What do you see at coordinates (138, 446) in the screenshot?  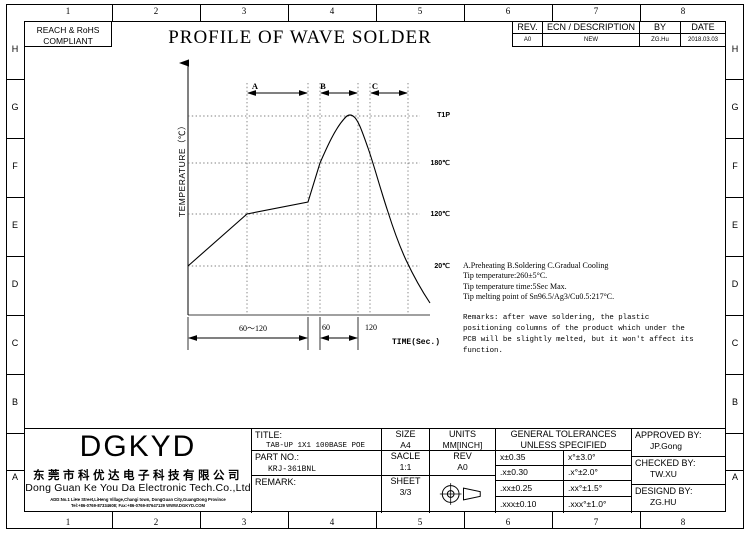 I see `company-logo-text: DGKYD` at bounding box center [138, 446].